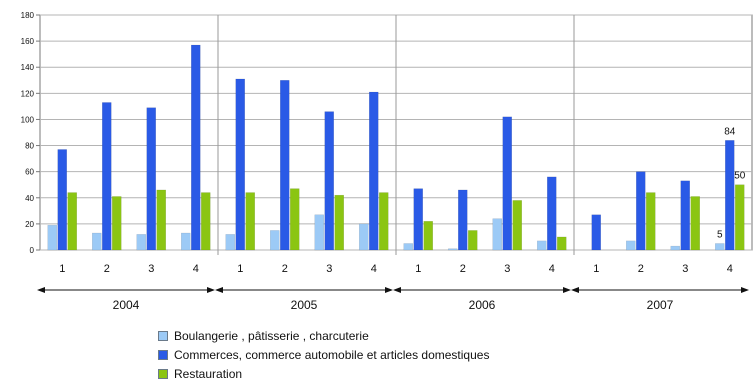 The image size is (756, 389). Describe the element at coordinates (28, 41) in the screenshot. I see `y-tick-label: 160` at that location.